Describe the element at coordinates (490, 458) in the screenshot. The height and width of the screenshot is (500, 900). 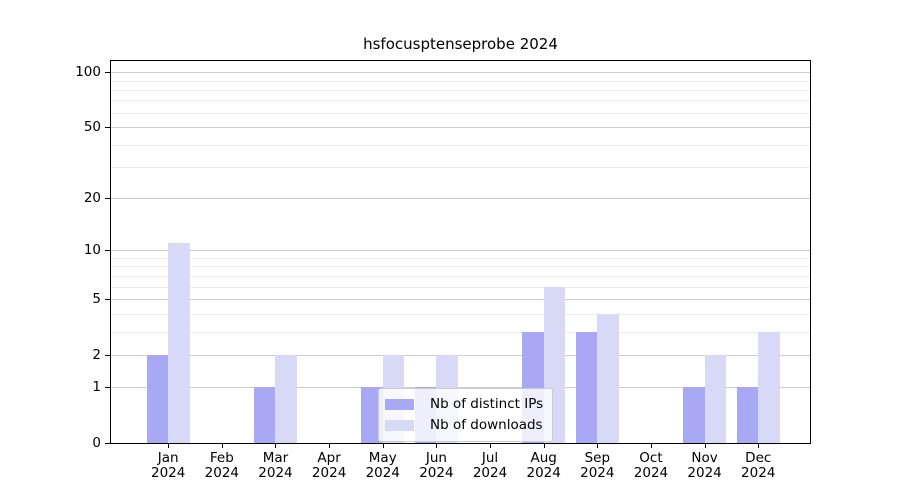
I see `x-tick-month: Jul` at that location.